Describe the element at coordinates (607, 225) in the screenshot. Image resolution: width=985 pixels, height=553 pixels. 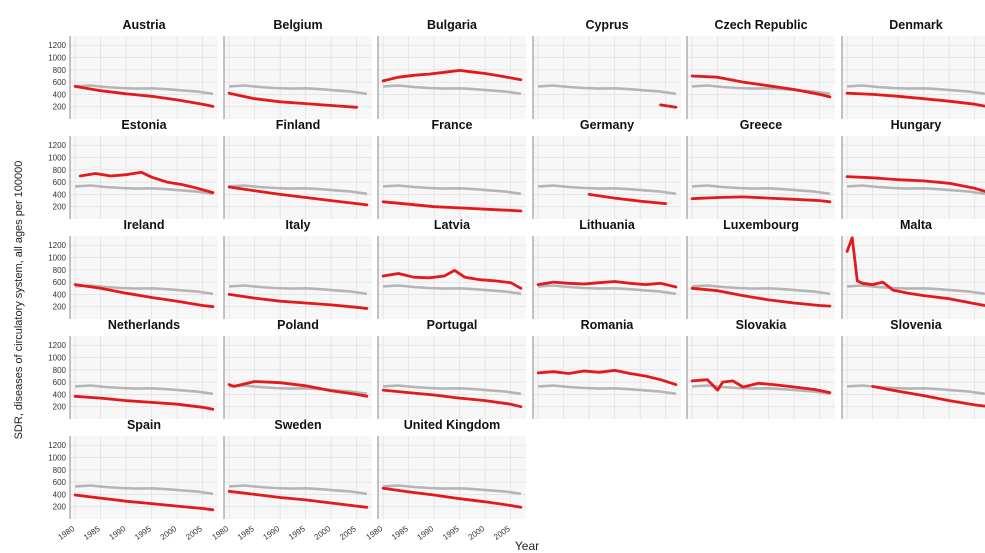
I see `panel-title: Lithuania` at that location.